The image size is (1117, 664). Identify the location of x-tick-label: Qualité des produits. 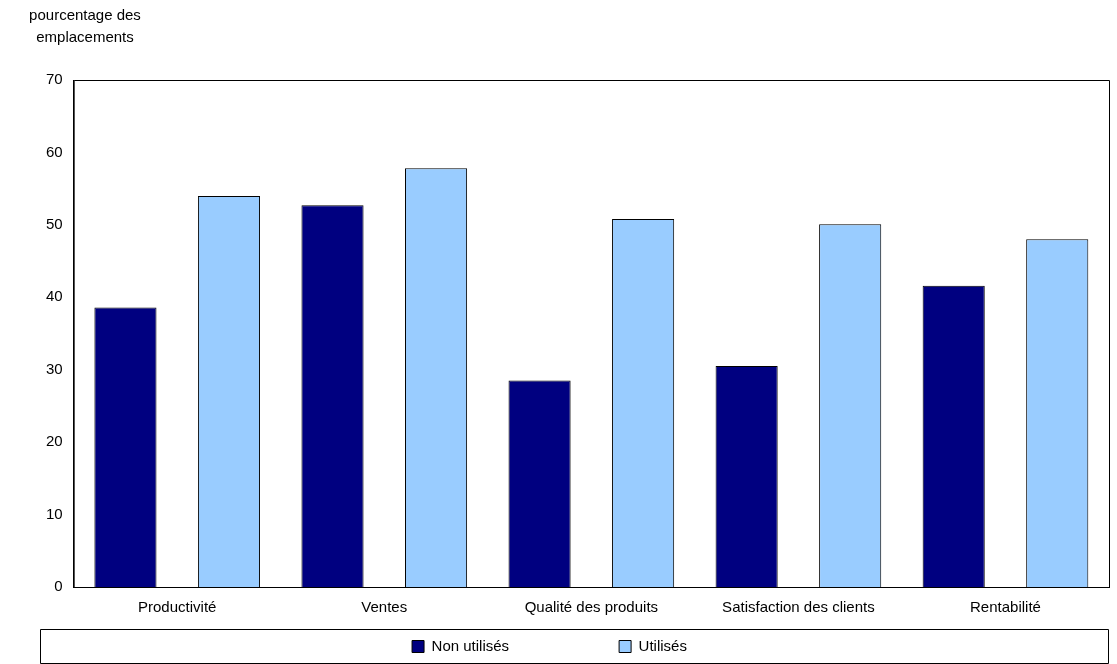
(591, 607).